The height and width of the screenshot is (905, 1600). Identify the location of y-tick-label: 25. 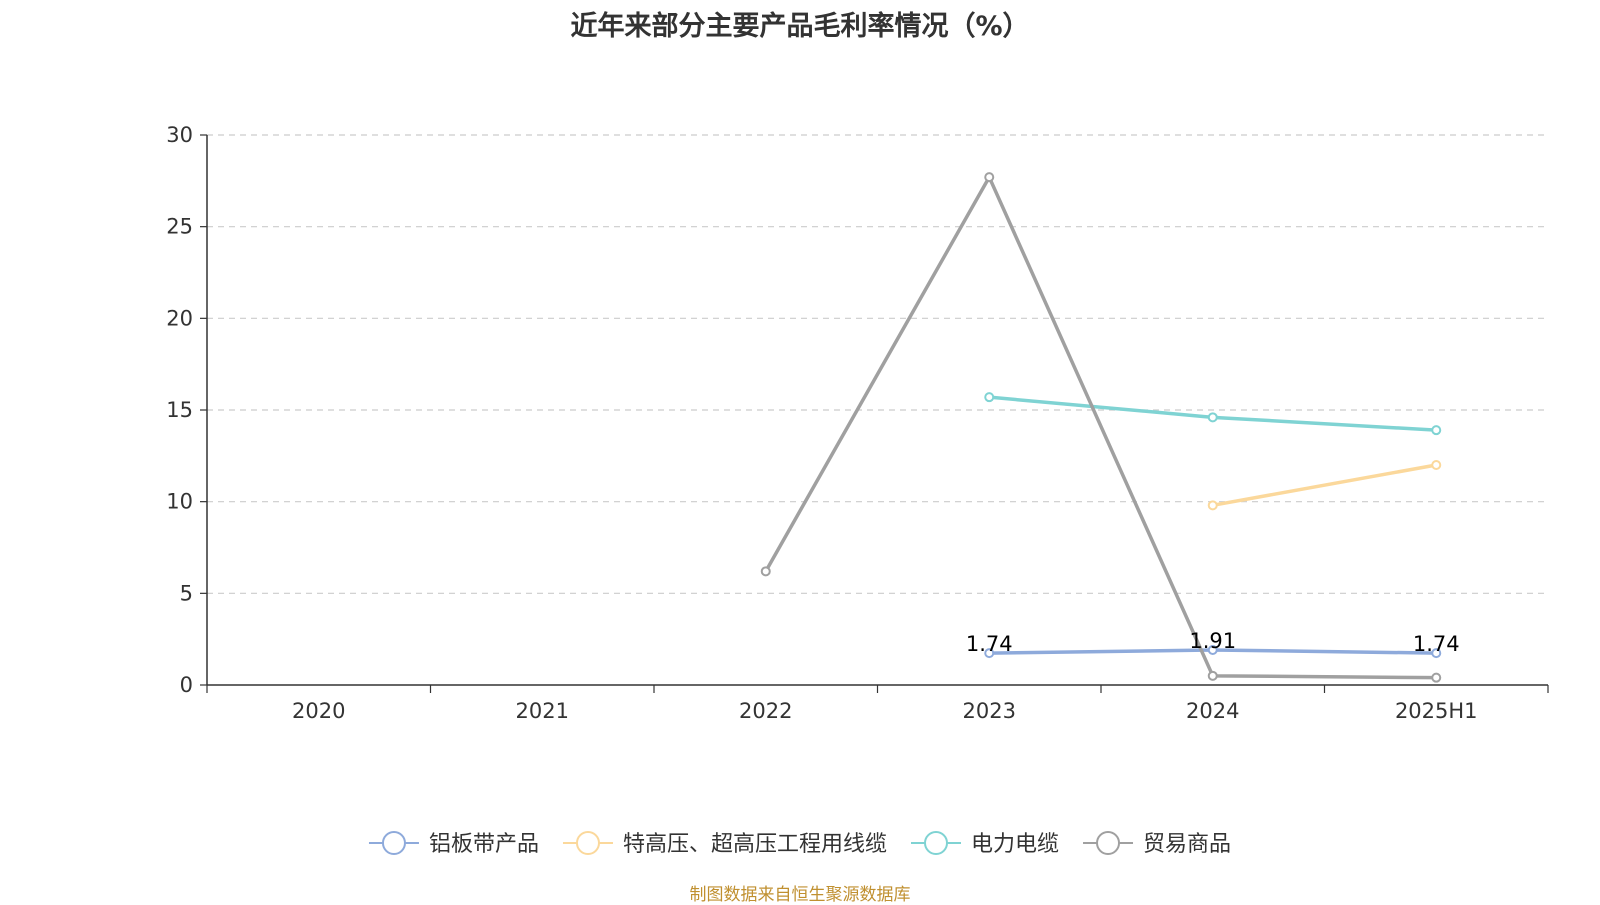
(179, 227).